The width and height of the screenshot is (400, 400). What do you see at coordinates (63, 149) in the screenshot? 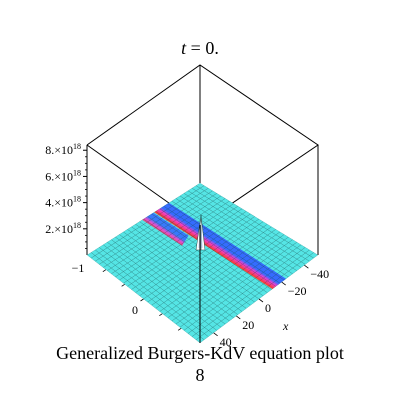
I see `z-tick-label: 8.×1018` at bounding box center [63, 149].